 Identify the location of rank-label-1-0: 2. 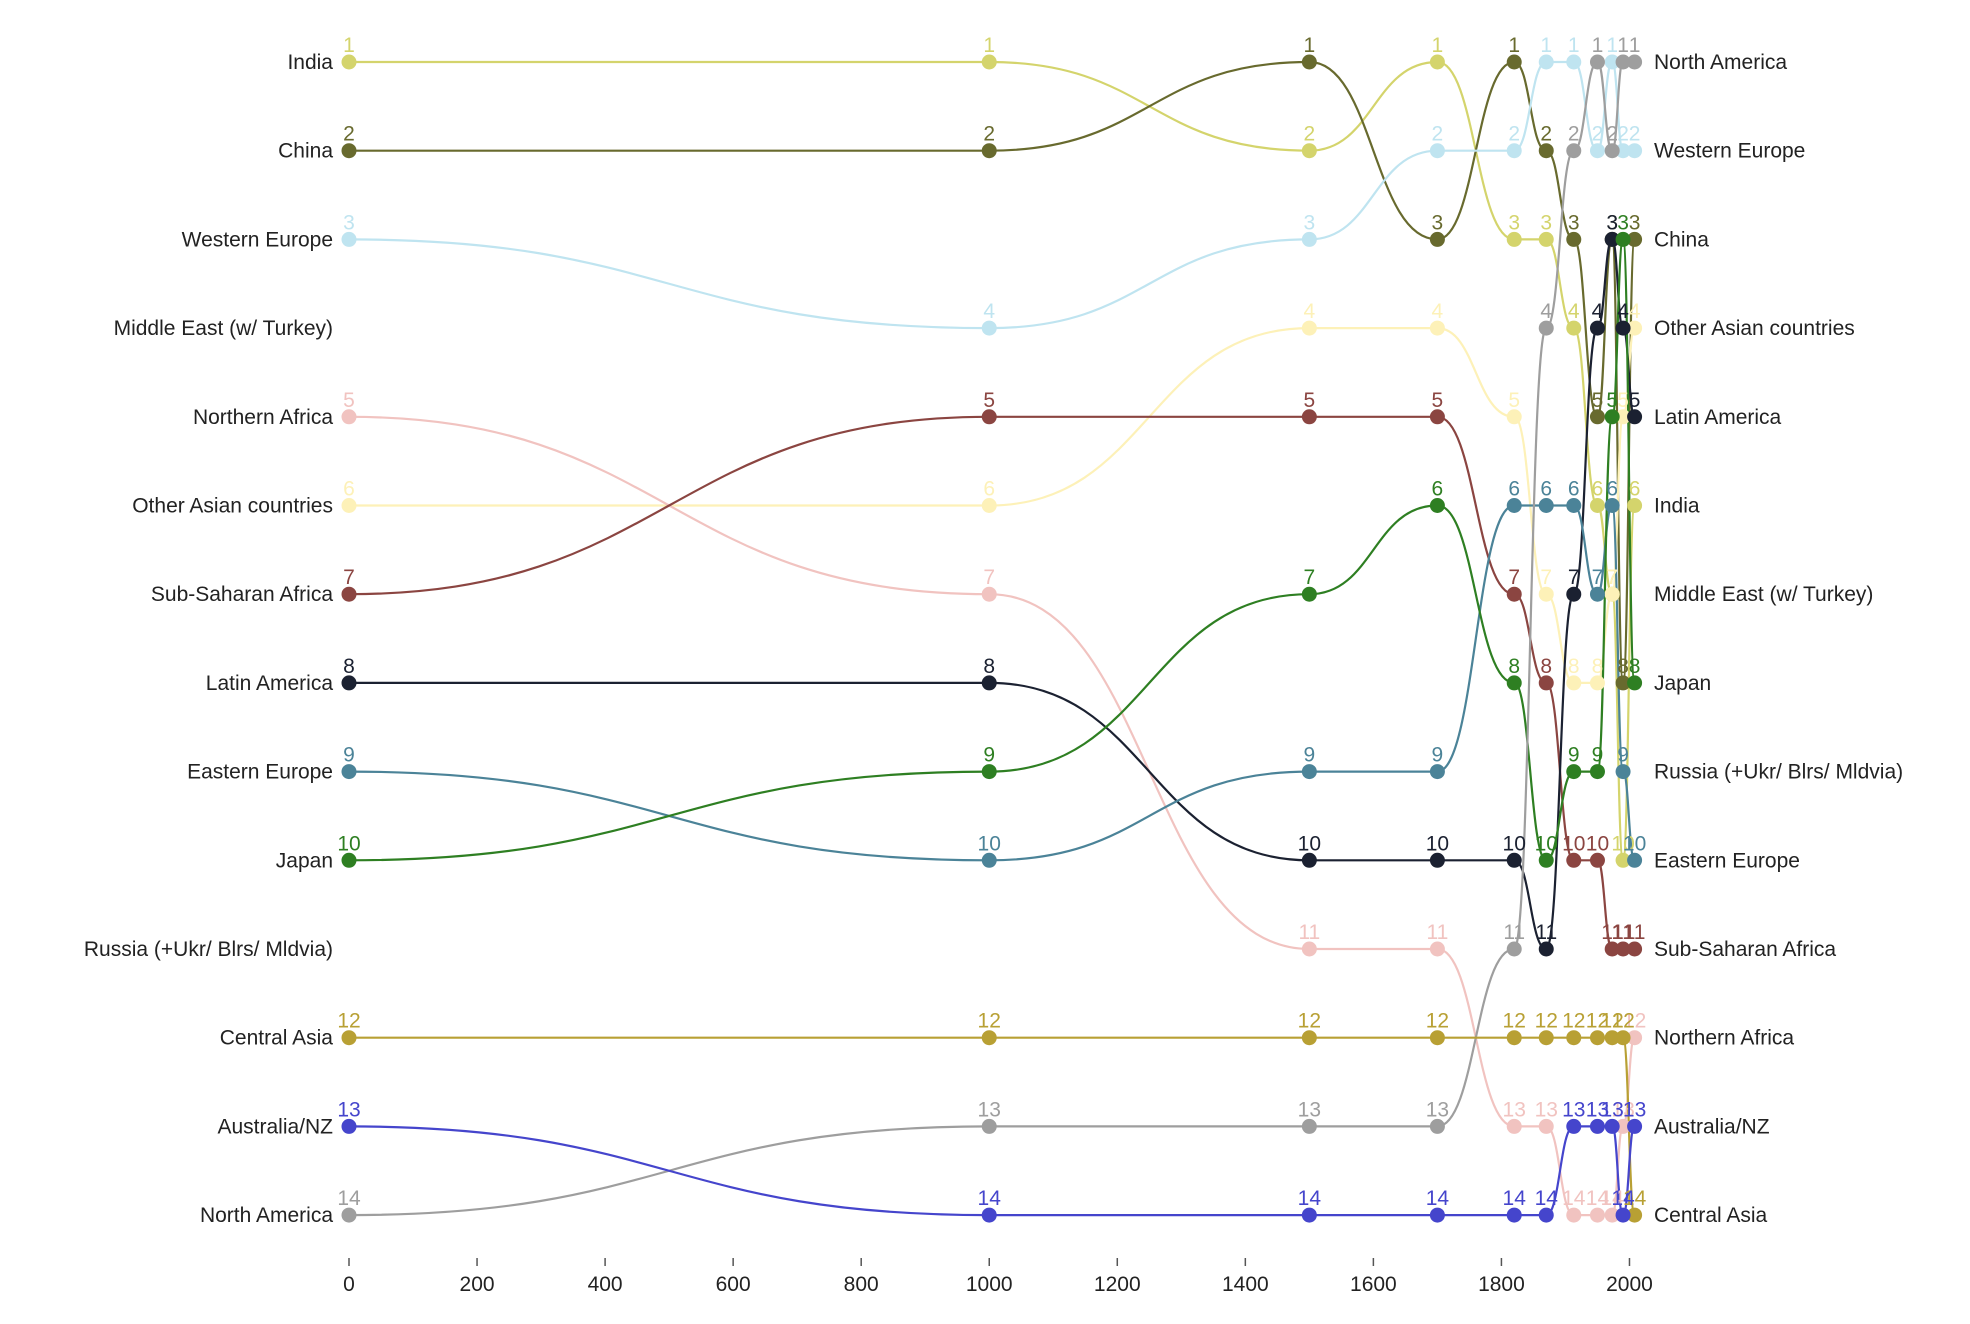
(349, 134).